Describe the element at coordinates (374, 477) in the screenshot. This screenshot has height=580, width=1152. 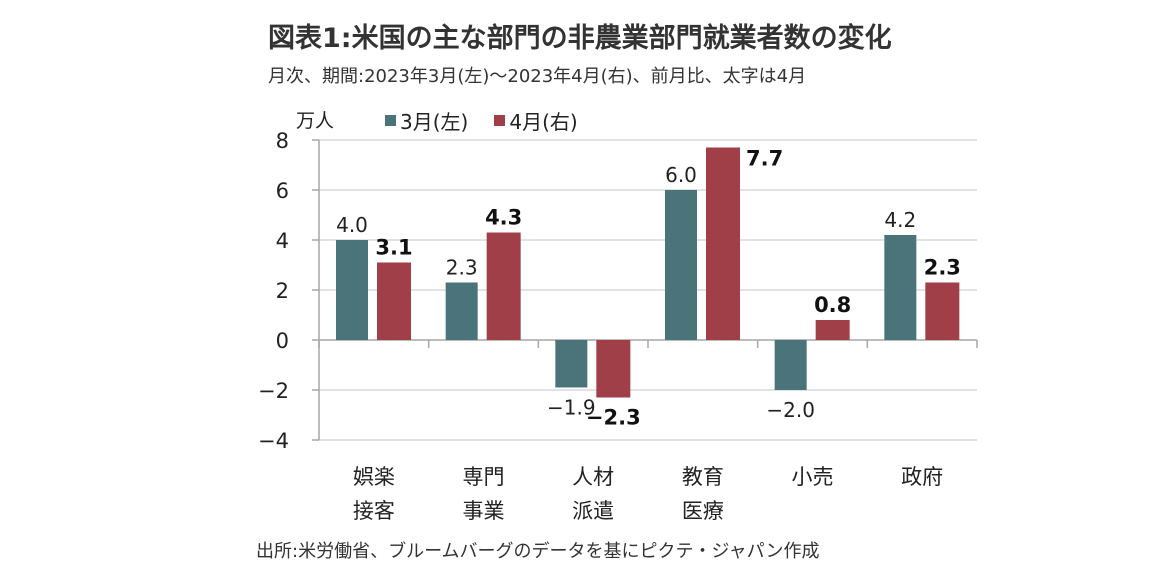
I see `category-label: 娯楽` at that location.